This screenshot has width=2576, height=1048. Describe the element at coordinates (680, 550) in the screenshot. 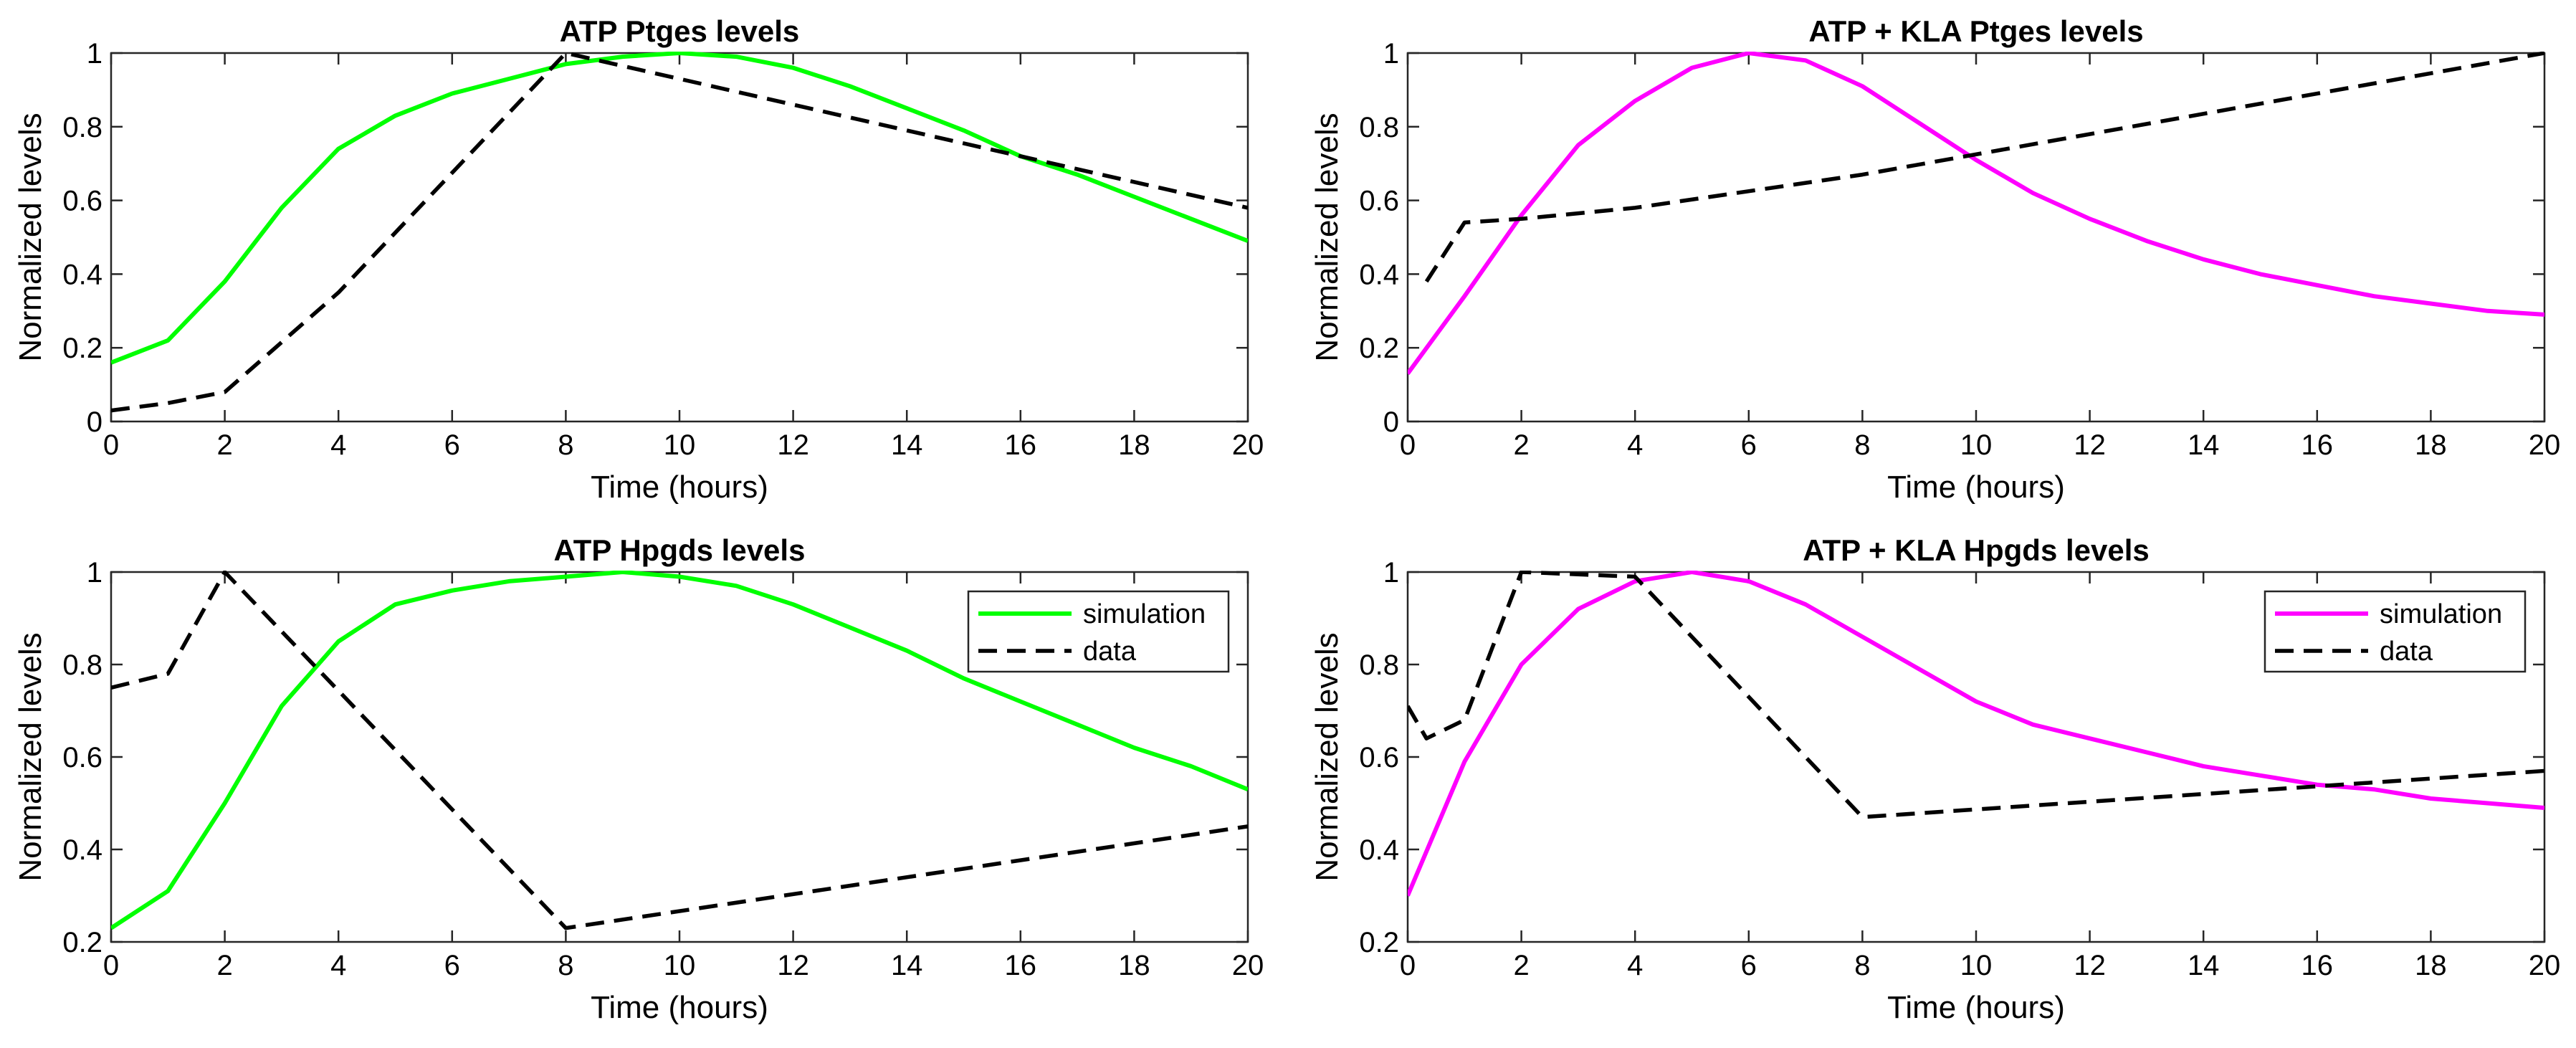

I see `chart-title: ATP Hpgds levels` at that location.